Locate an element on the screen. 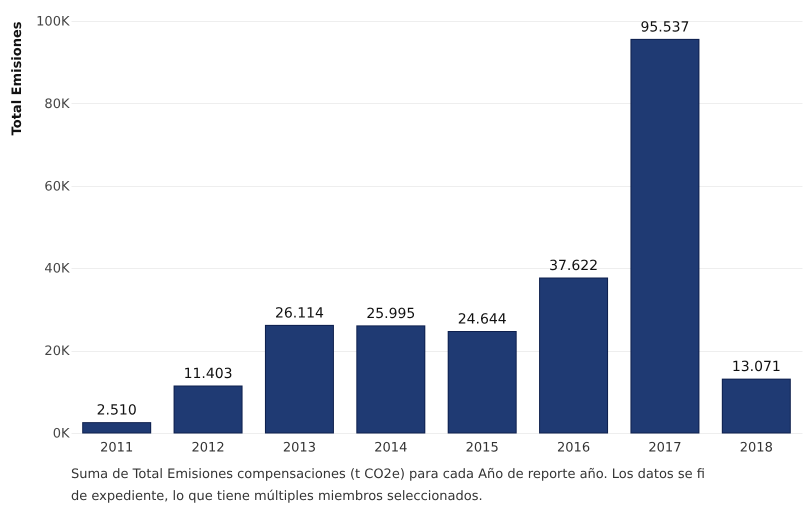  data-label: 26.114 is located at coordinates (299, 313).